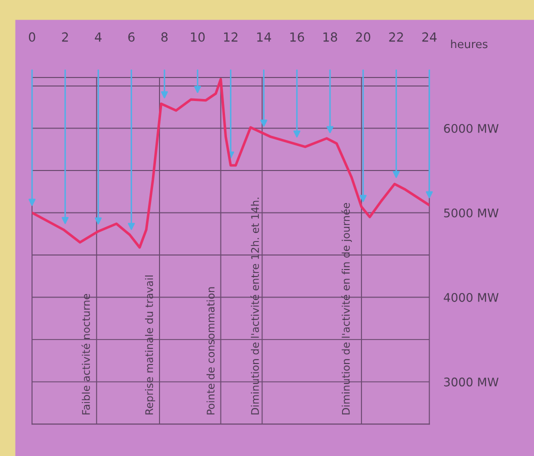 Image resolution: width=534 pixels, height=456 pixels. Describe the element at coordinates (363, 37) in the screenshot. I see `x-tick-label: 20` at that location.